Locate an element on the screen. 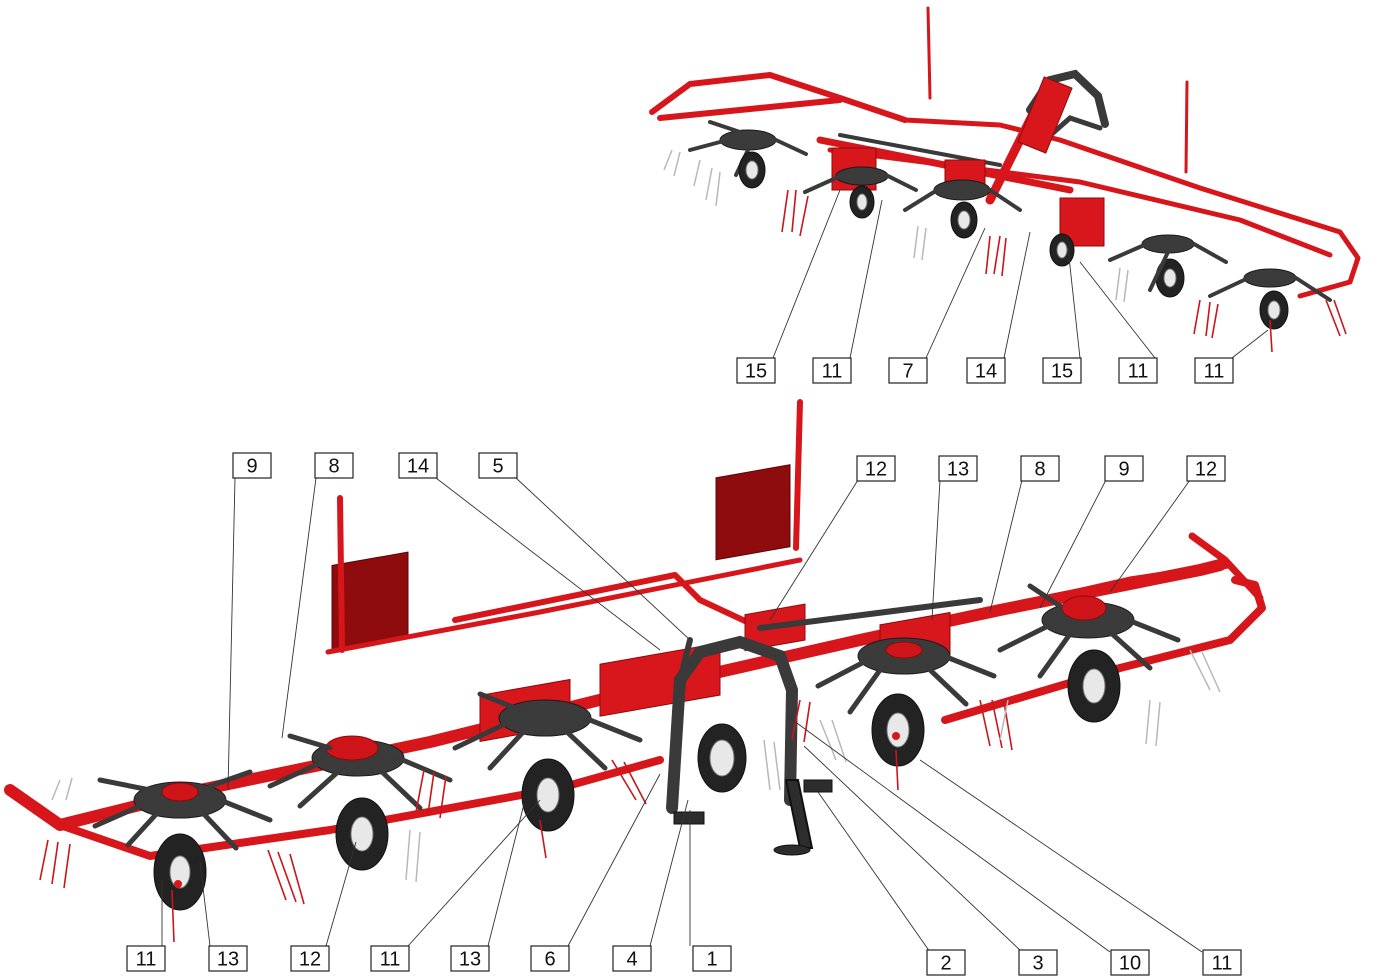  top-callout-4: 14 is located at coordinates (986, 370).